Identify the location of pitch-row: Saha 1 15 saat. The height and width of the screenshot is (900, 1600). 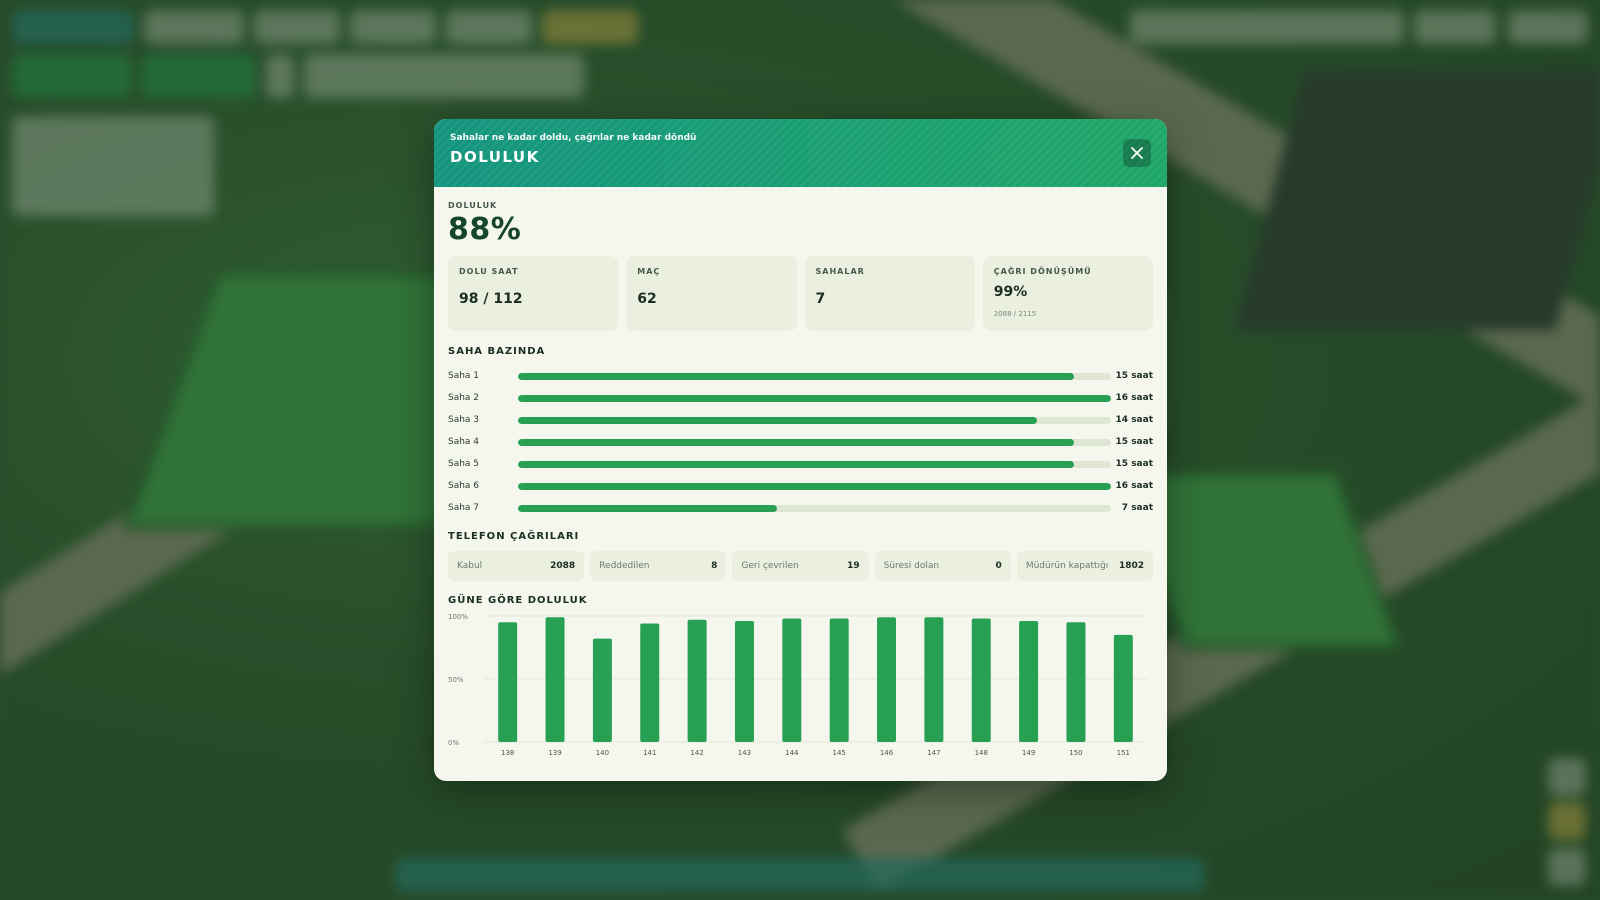
(800, 376).